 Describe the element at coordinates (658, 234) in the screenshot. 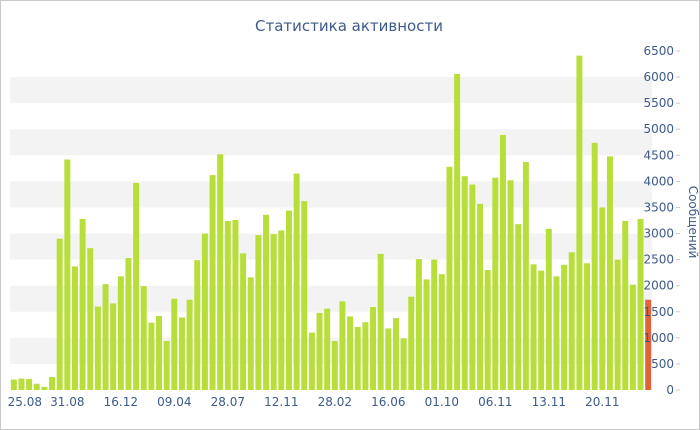

I see `y-tick-label: 3000` at that location.